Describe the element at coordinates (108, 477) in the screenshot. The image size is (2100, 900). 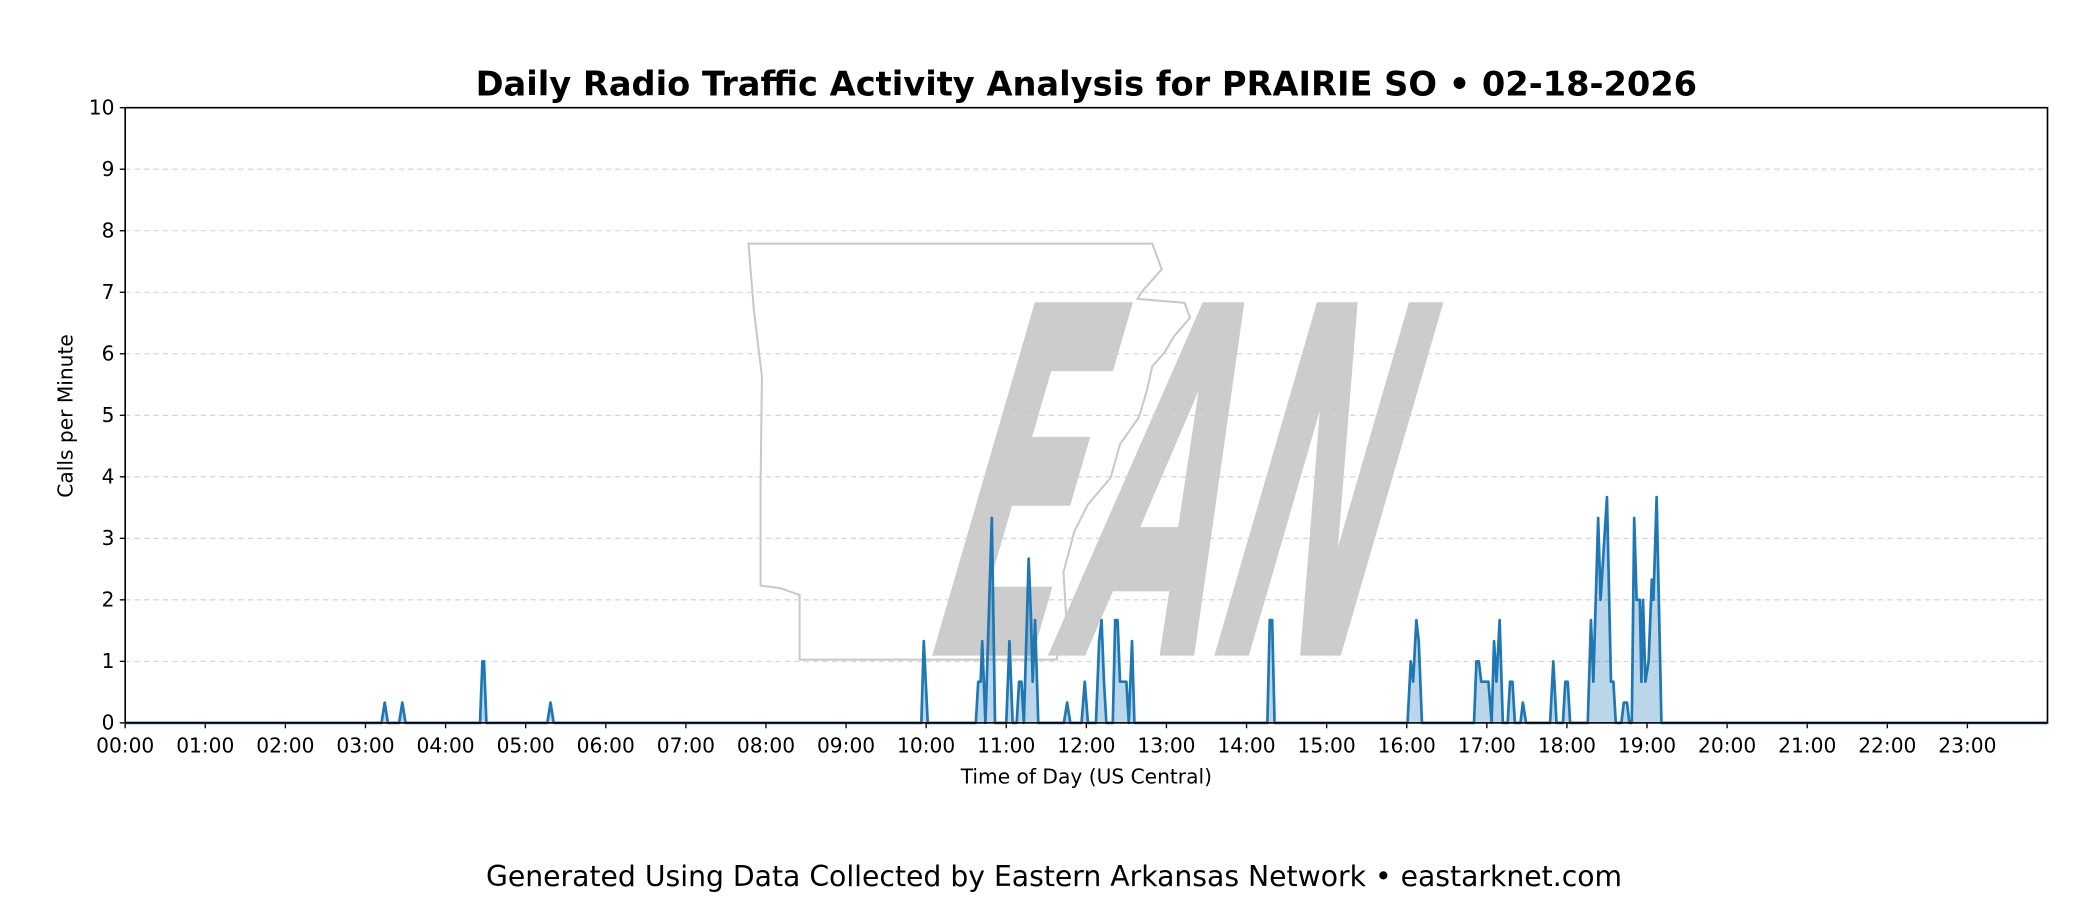
I see `y-tick-label: 4` at that location.